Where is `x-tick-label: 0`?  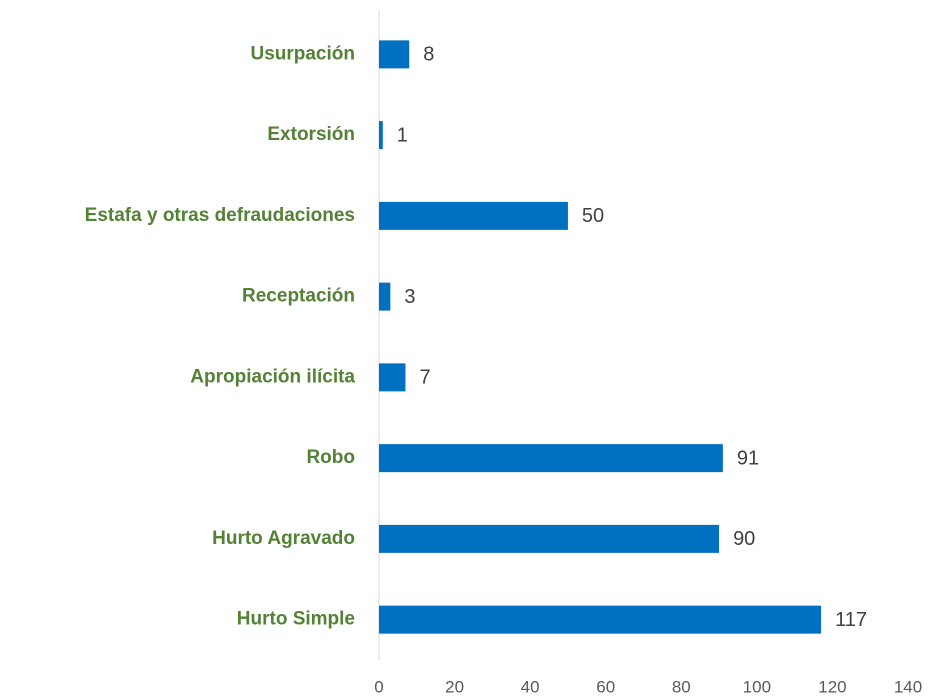
x-tick-label: 0 is located at coordinates (378, 686).